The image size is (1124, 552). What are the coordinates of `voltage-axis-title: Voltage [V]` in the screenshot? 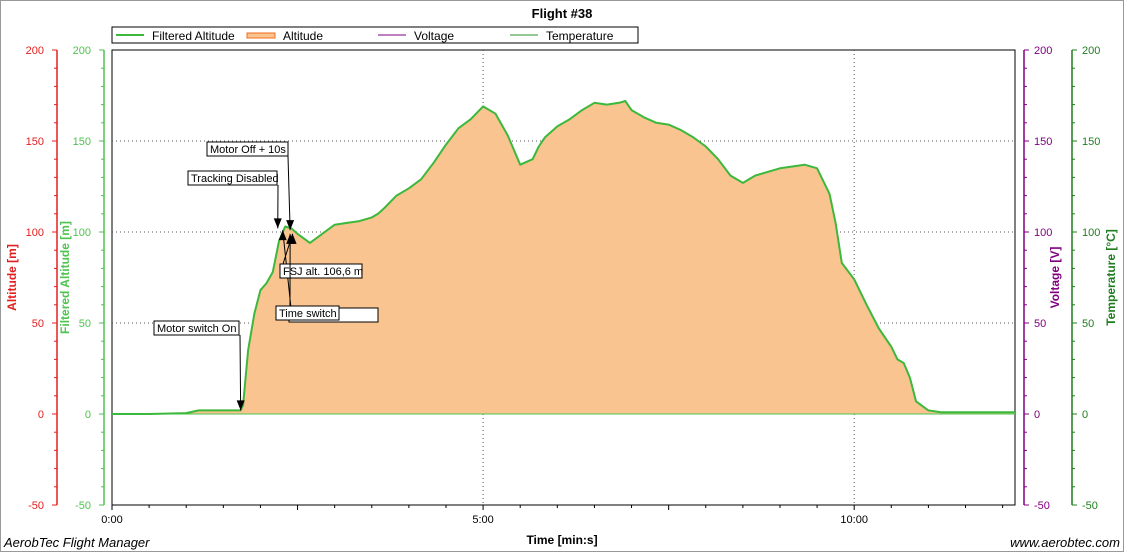 It's located at (1055, 278).